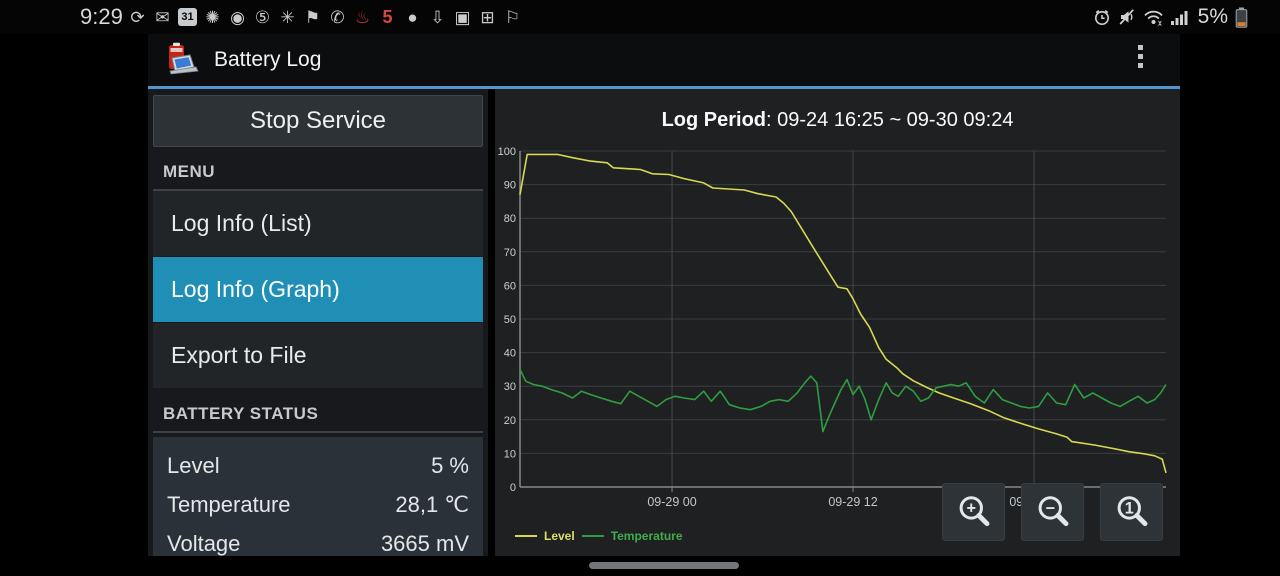 The image size is (1280, 576). I want to click on actionbar-accent-line, so click(664, 87).